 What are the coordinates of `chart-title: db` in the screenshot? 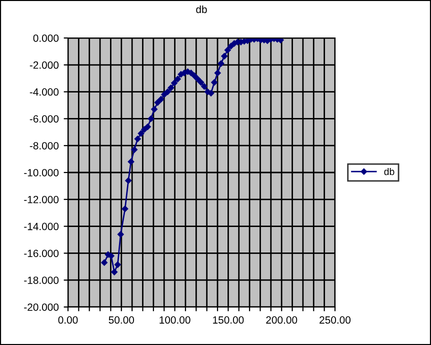 It's located at (201, 9).